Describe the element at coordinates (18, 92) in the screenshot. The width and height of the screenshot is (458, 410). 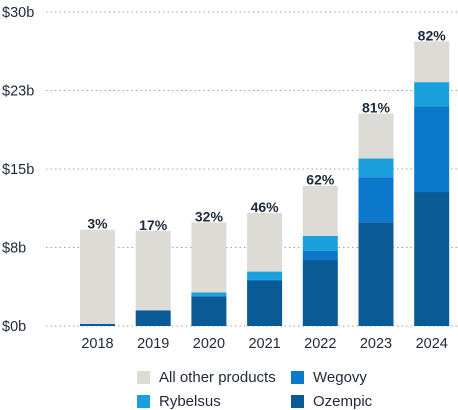
I see `y-tick-label: $23b` at that location.